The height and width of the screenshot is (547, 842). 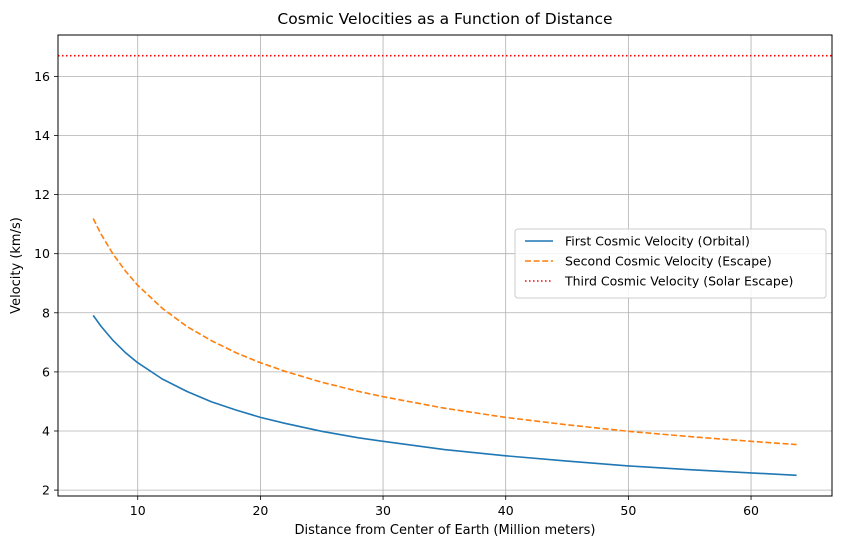 What do you see at coordinates (46, 312) in the screenshot?
I see `y-tick-label: 8` at bounding box center [46, 312].